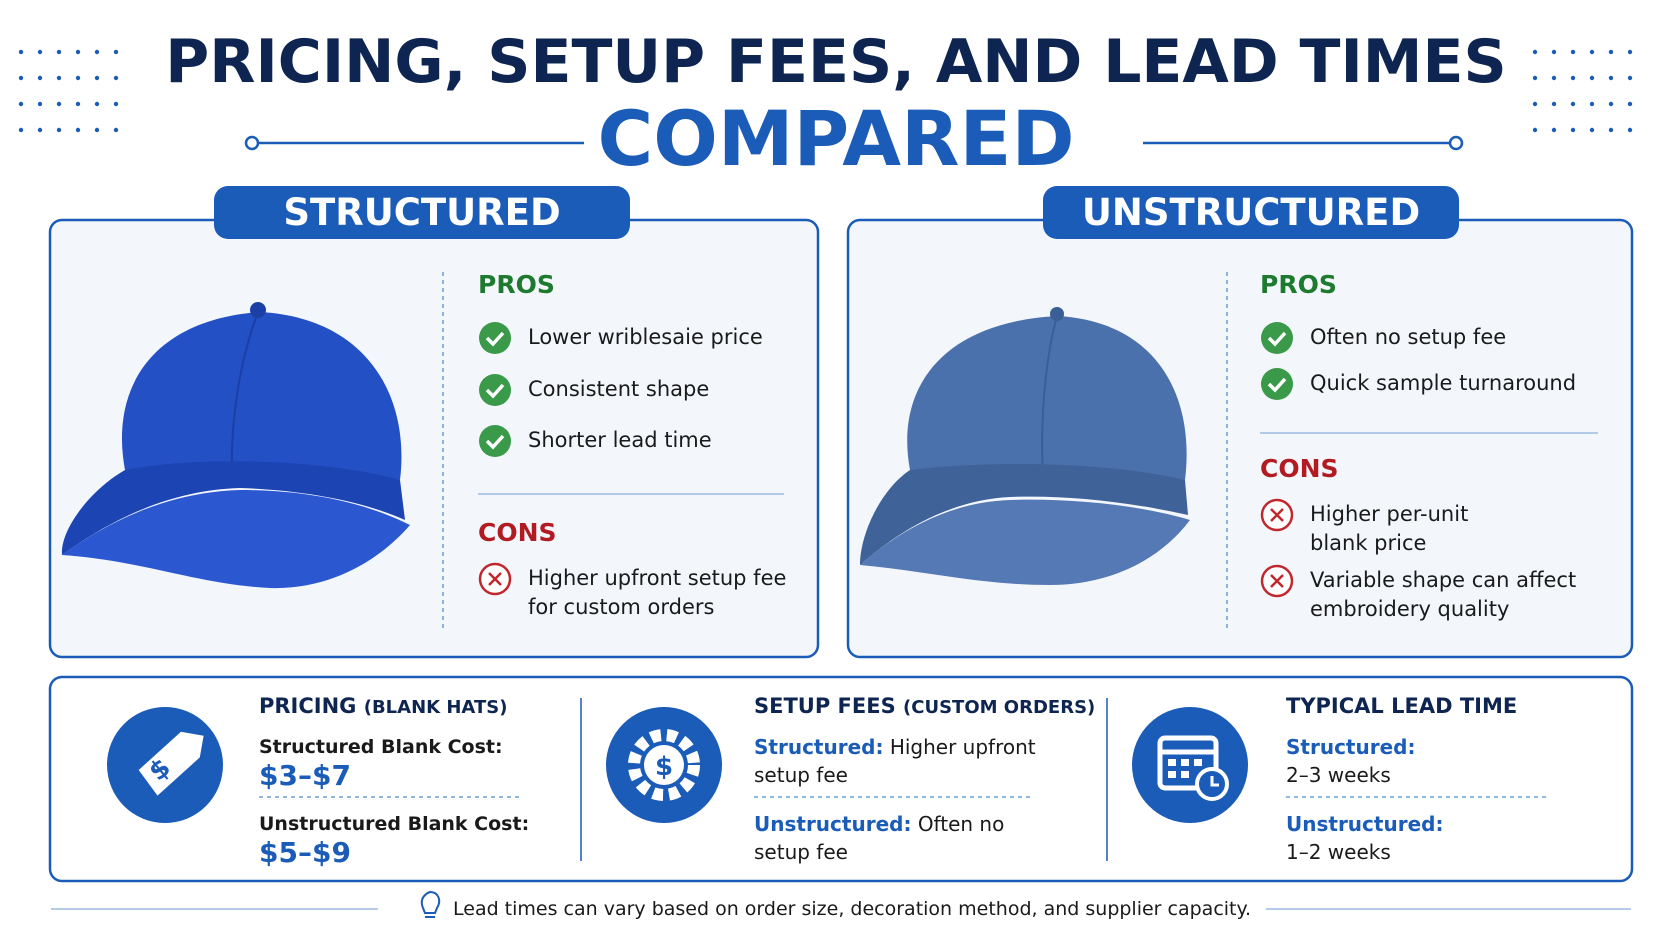 The width and height of the screenshot is (1672, 941). I want to click on item-value: setup fee, so click(801, 775).